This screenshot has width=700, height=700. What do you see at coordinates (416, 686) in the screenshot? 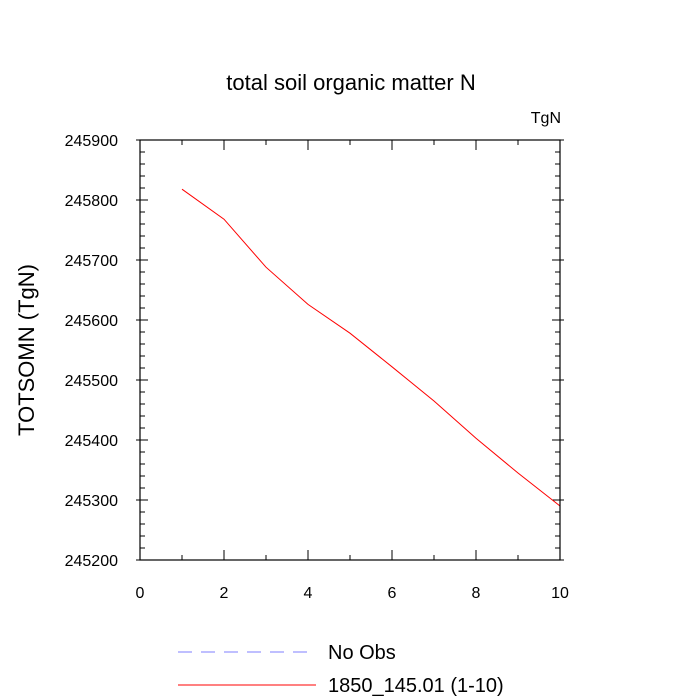
I see `legend-label: 1850_145.01 (1-10)` at bounding box center [416, 686].